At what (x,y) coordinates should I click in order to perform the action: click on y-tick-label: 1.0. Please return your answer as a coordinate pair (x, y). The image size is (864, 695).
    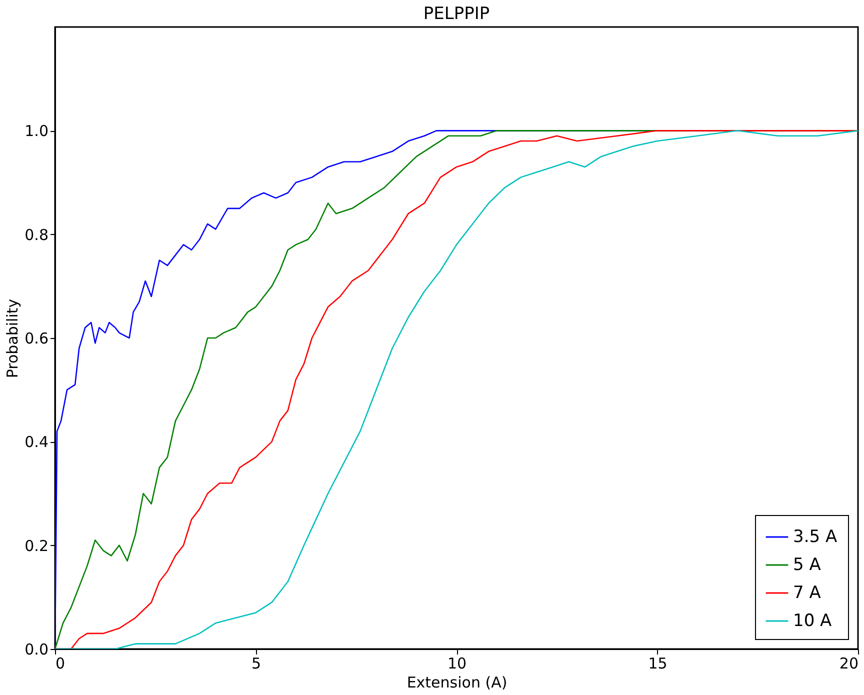
    Looking at the image, I should click on (36, 131).